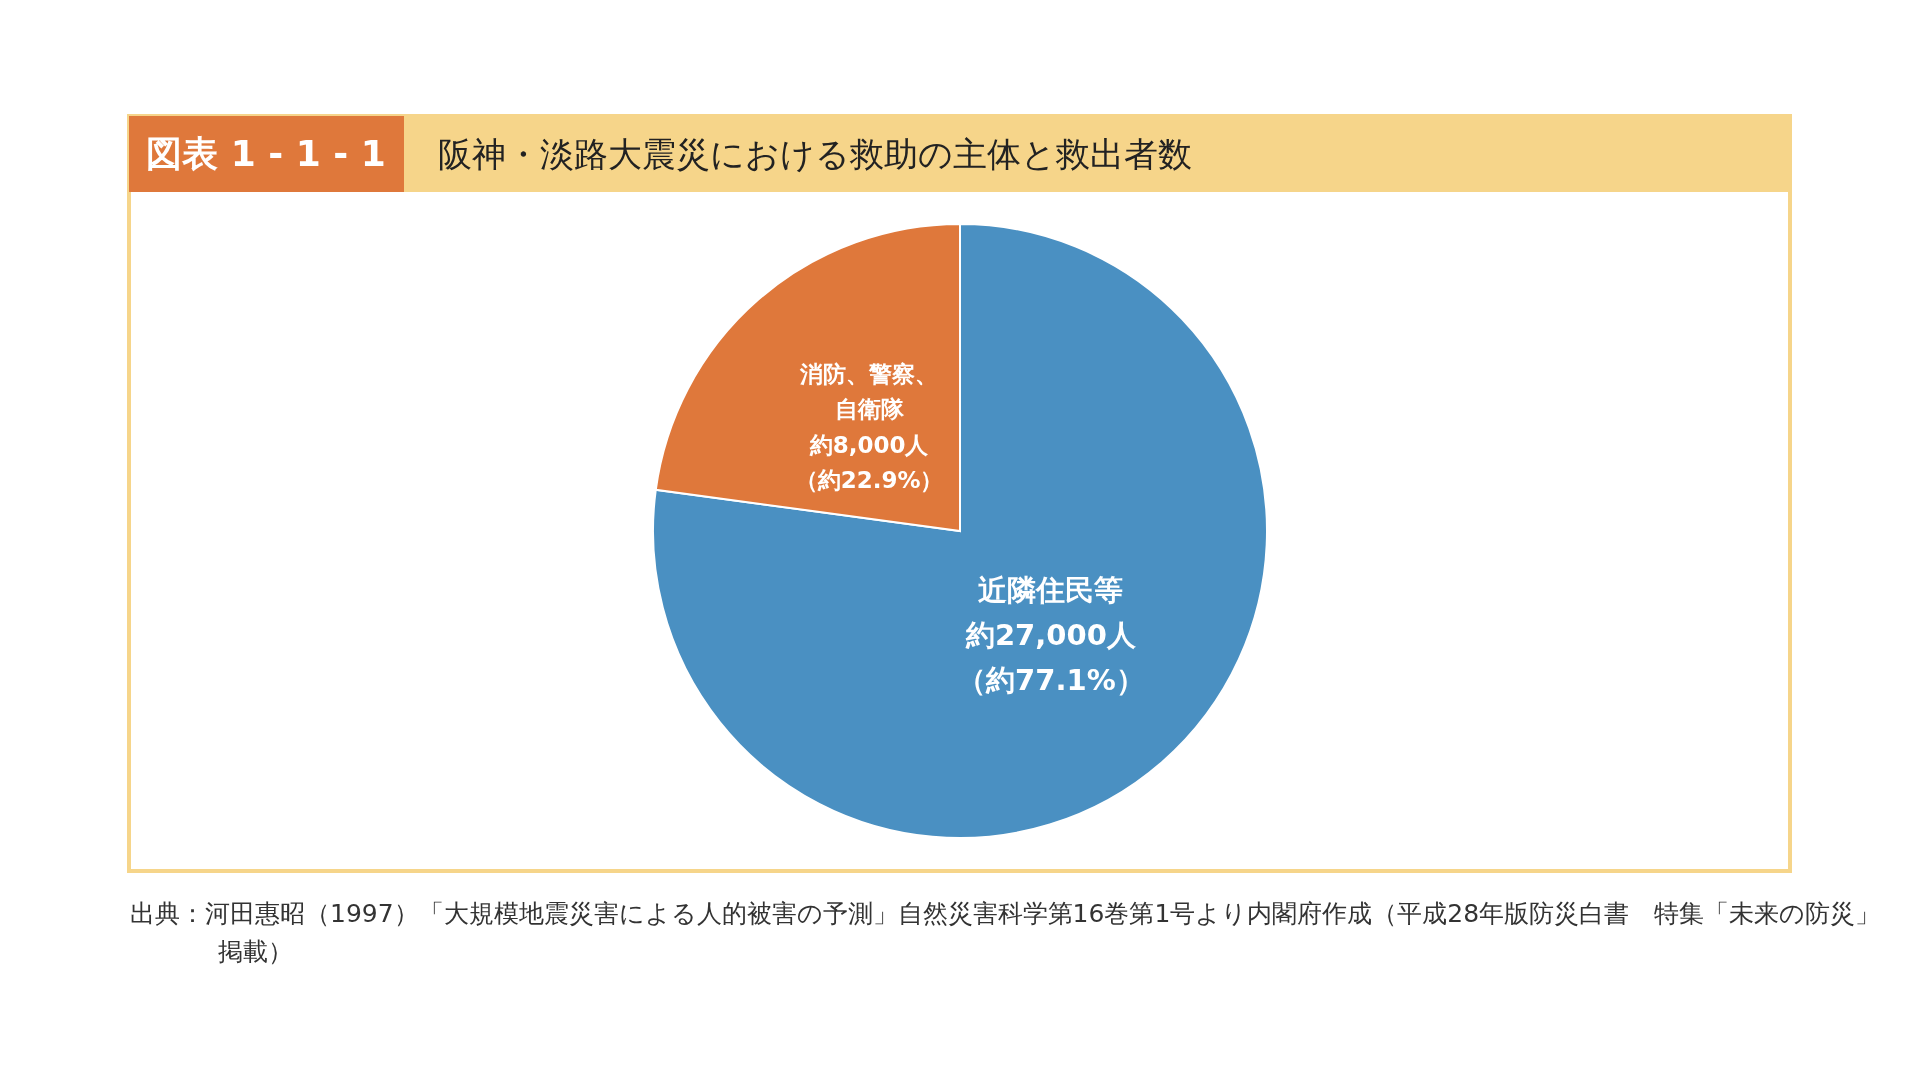  I want to click on source-note: 出典：河田惠昭（1997）「大規模地震災害による人的被害の予測」自然災害科学第16巻第1号より内閣府作成（平成28年版防災白書 特集「未来の防災」掲載）, so click(1006, 933).